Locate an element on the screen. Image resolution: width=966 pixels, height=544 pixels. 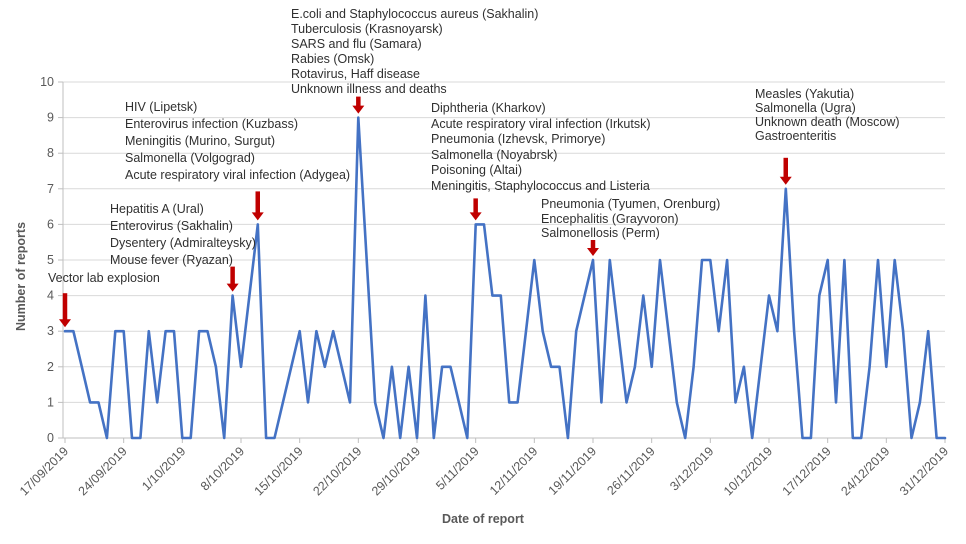
annotation-line: Meningitis, Staphylococcus and Listeria is located at coordinates (540, 185).